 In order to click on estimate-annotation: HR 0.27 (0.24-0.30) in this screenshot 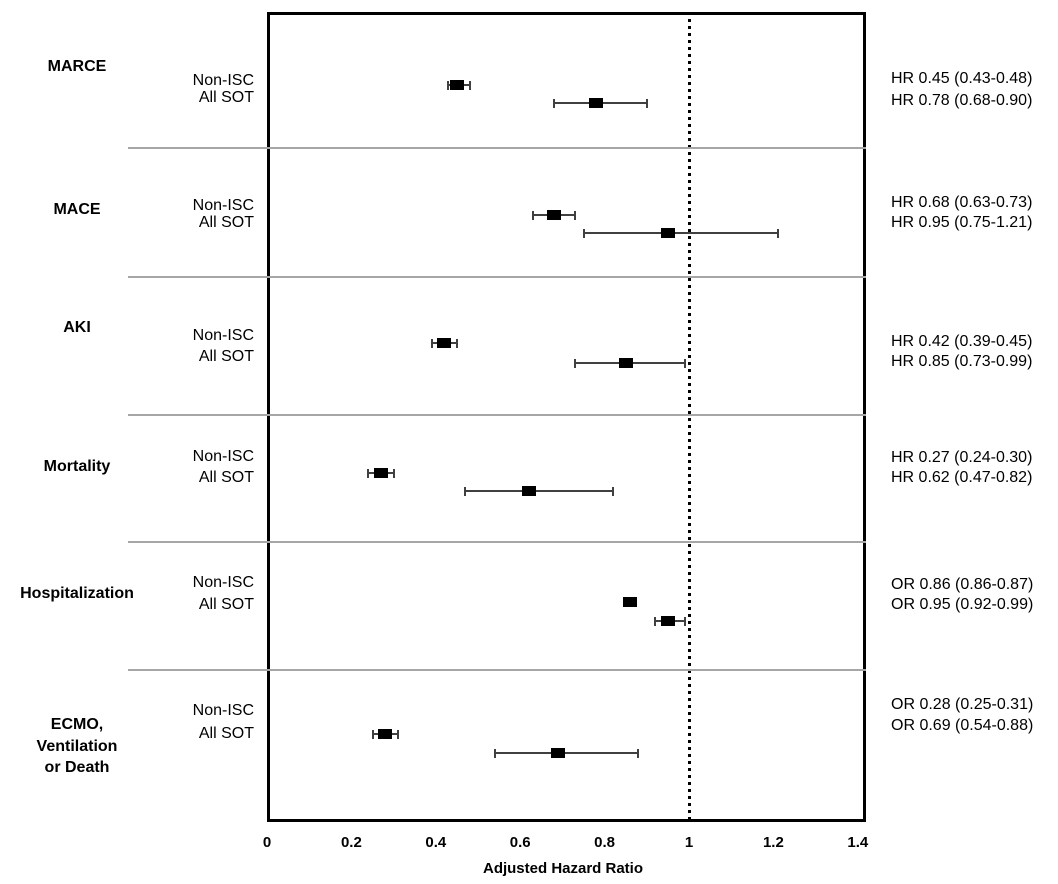, I will do `click(962, 457)`.